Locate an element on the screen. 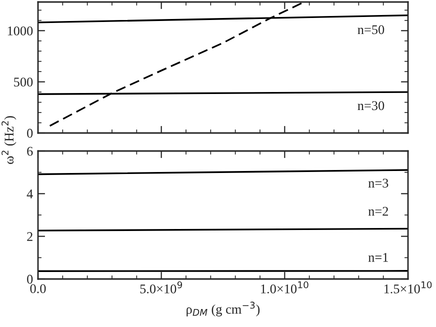 The image size is (436, 327). y-axis-title: ω$^{2}$ (Hz$^{2}$) is located at coordinates (9, 140).